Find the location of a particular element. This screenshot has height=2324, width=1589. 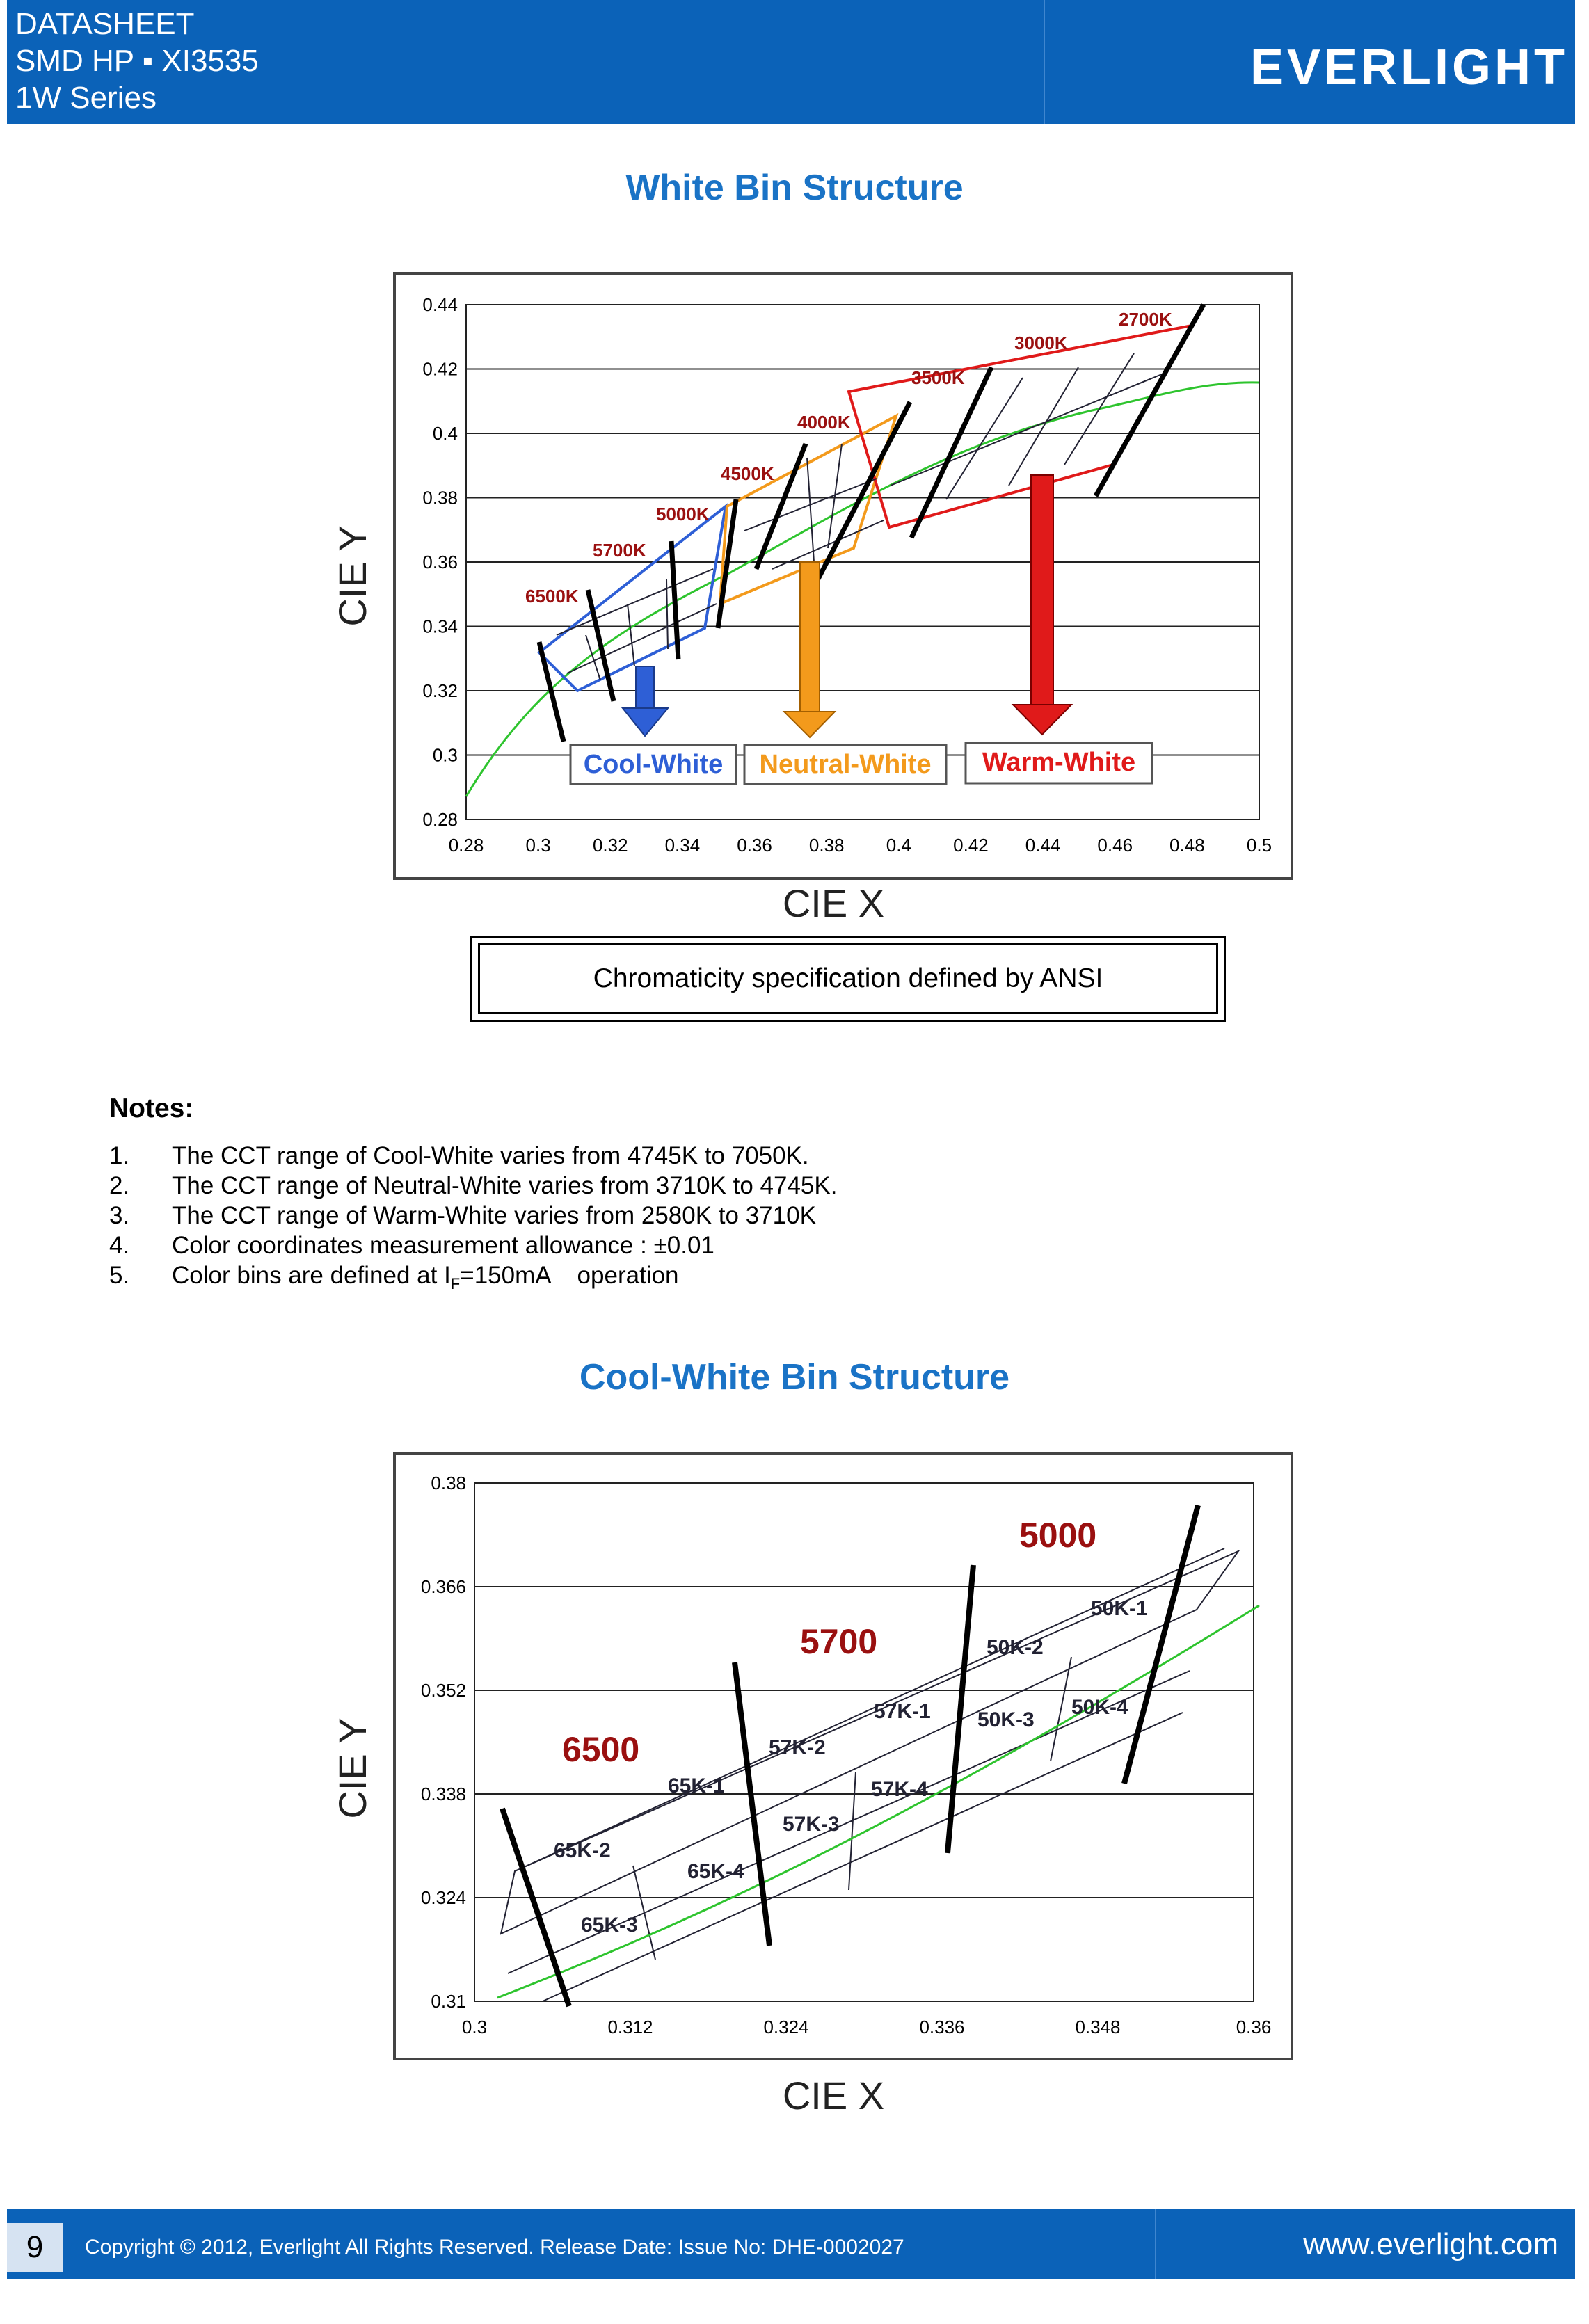

y-tick-label: 0.34 is located at coordinates (440, 626).